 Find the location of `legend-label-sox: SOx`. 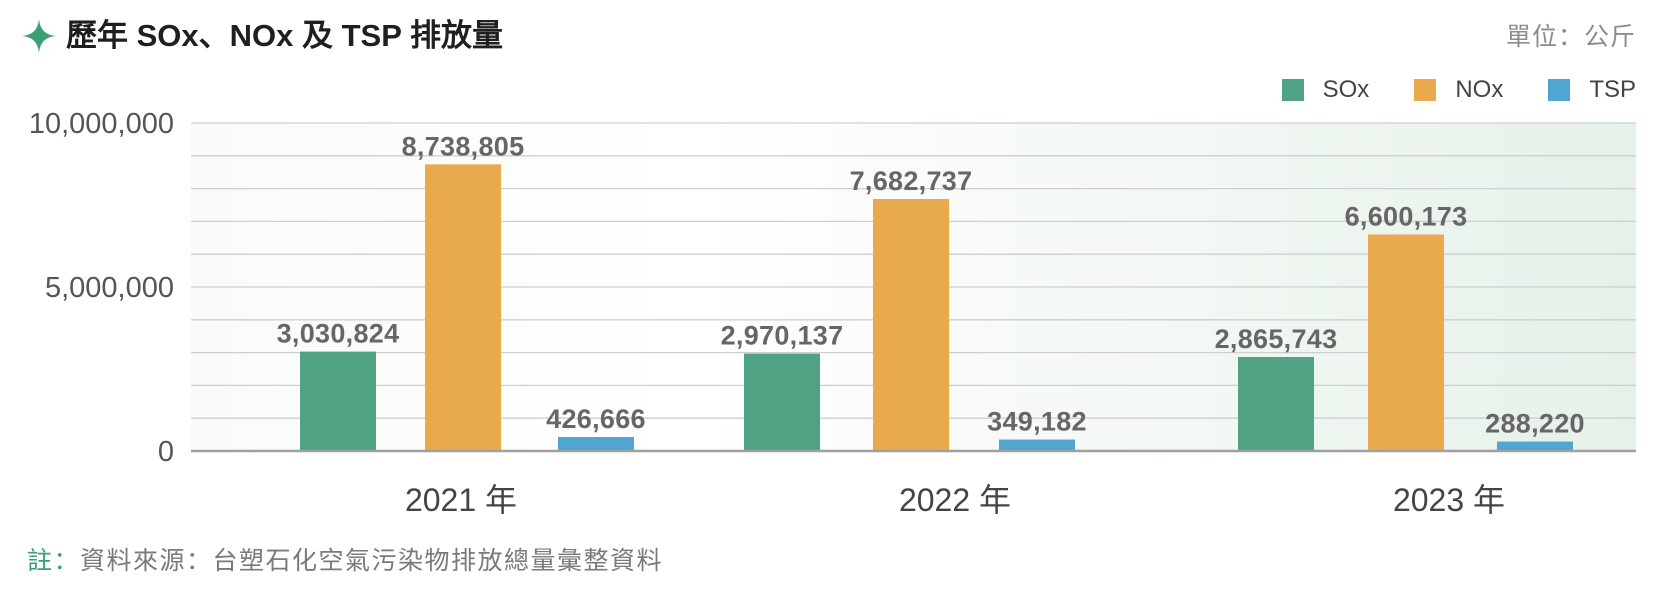

legend-label-sox: SOx is located at coordinates (1346, 89).